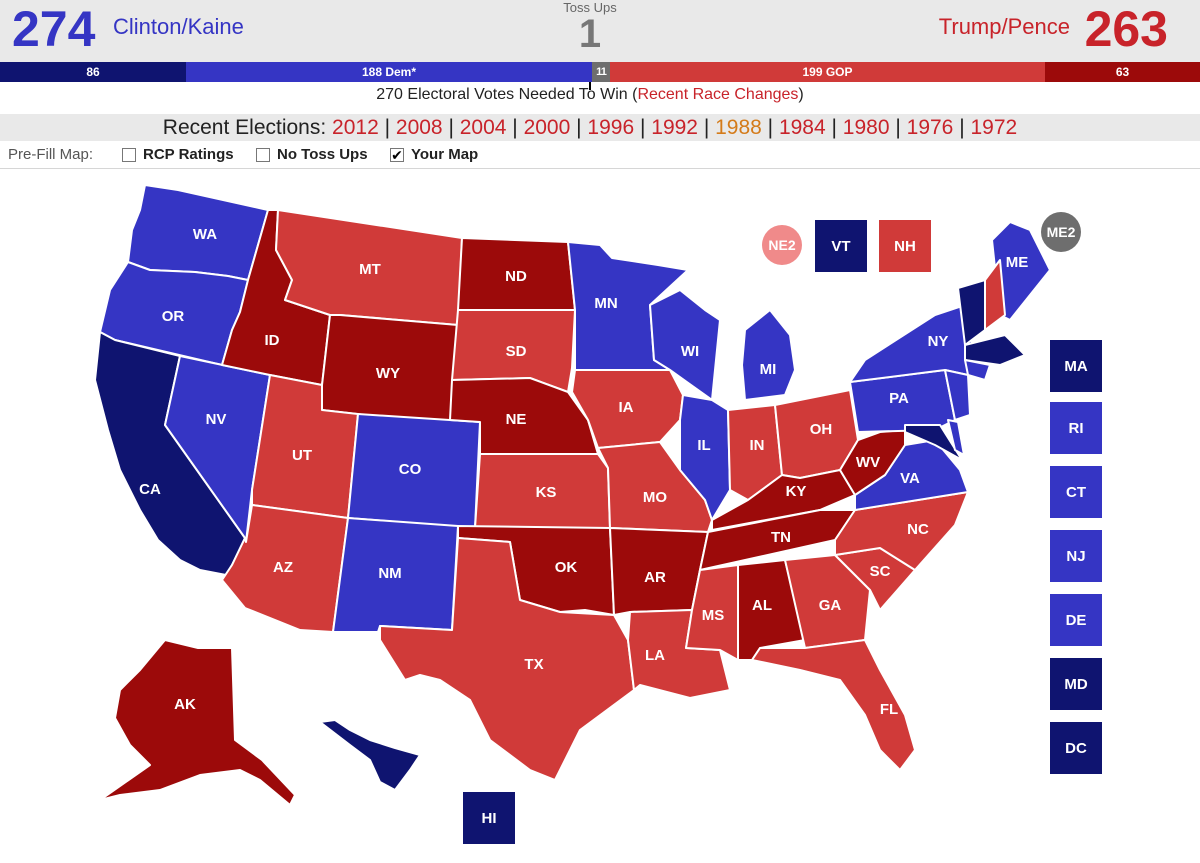  Describe the element at coordinates (977, 370) in the screenshot. I see `state-CT-shape` at that location.